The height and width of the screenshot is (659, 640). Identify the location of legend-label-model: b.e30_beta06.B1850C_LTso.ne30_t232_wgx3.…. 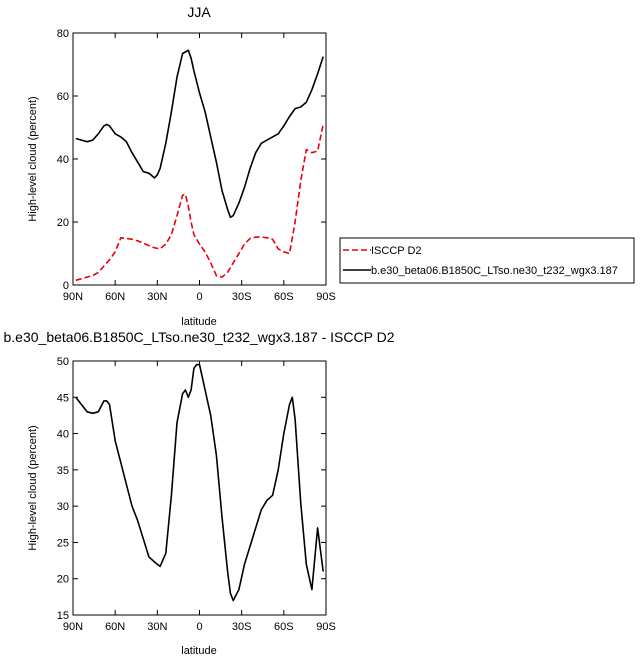
(494, 271).